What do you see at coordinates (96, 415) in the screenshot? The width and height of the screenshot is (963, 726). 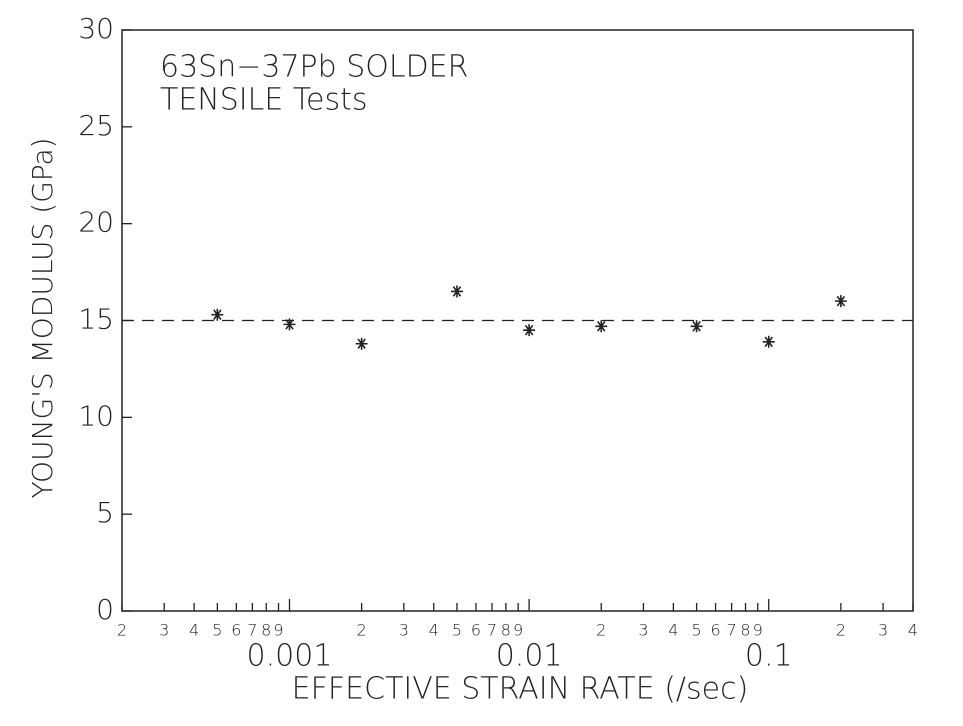 I see `y-tick-label: 10` at bounding box center [96, 415].